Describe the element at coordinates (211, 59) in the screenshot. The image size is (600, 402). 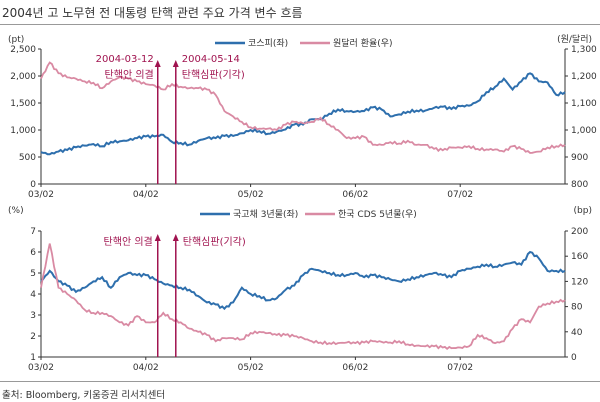
I see `annotation-date: 2004-05-14` at that location.